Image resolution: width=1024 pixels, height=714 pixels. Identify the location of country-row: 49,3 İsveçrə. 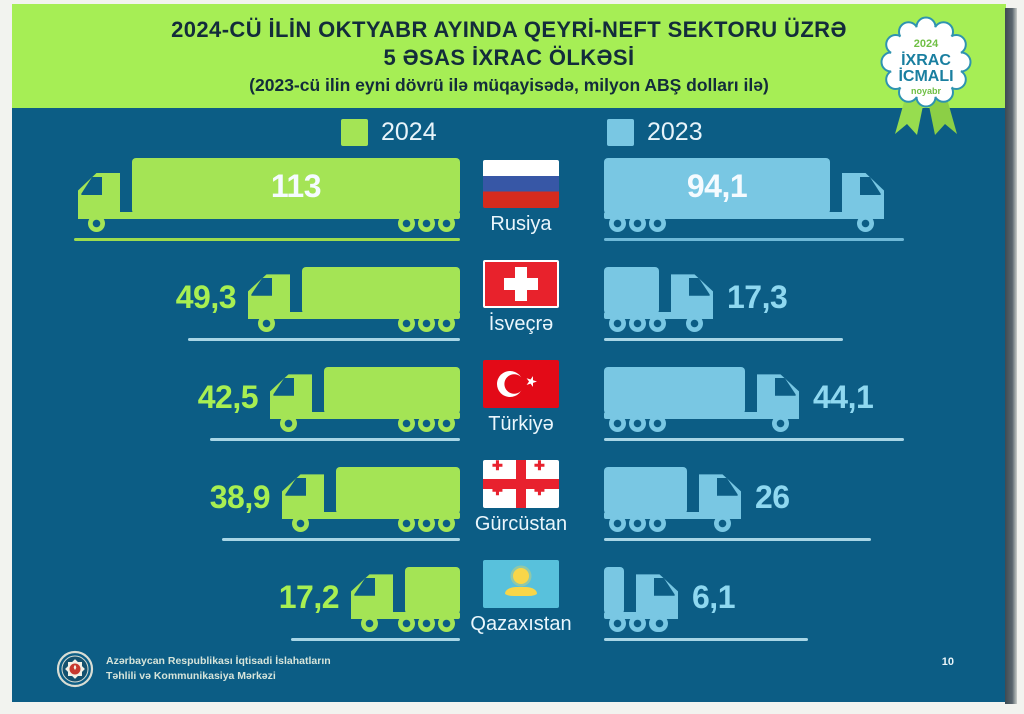
(509, 302).